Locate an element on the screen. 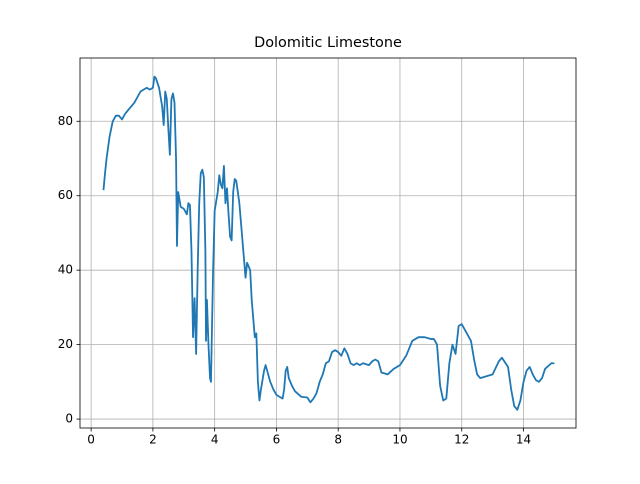 This screenshot has height=484, width=640. chart-title: Dolomitic Limestone is located at coordinates (328, 43).